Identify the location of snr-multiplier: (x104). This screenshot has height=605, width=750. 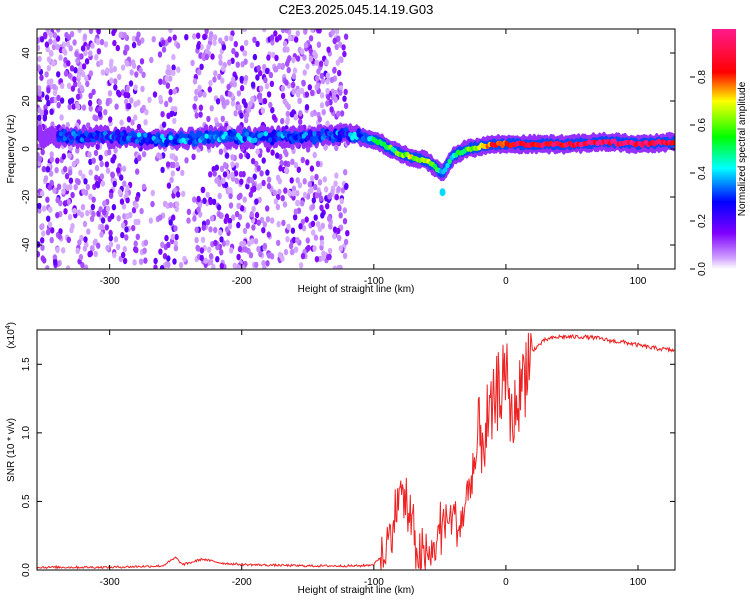
(11, 335).